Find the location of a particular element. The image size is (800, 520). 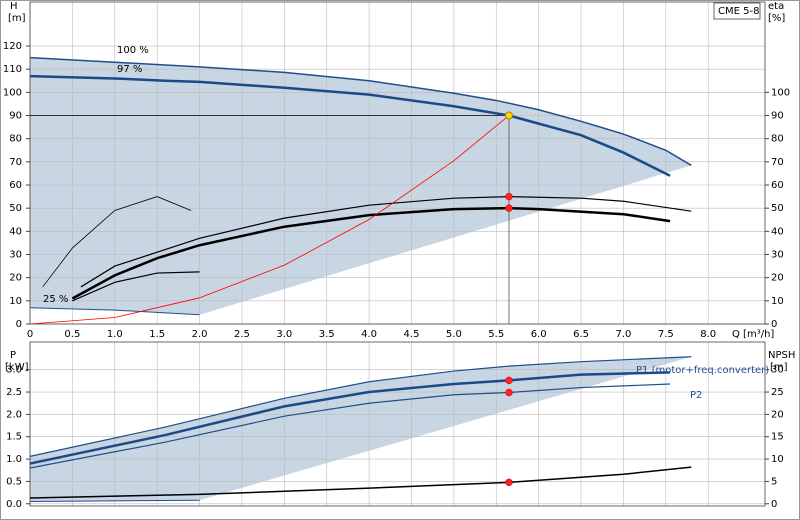

x-tick-label: 2.0 is located at coordinates (200, 334).